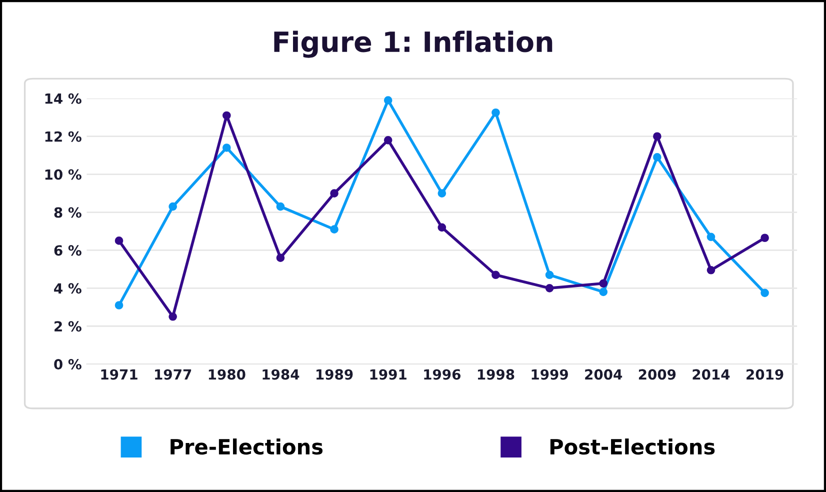 The image size is (826, 492). What do you see at coordinates (711, 374) in the screenshot?
I see `x-tick-label: 2014` at bounding box center [711, 374].